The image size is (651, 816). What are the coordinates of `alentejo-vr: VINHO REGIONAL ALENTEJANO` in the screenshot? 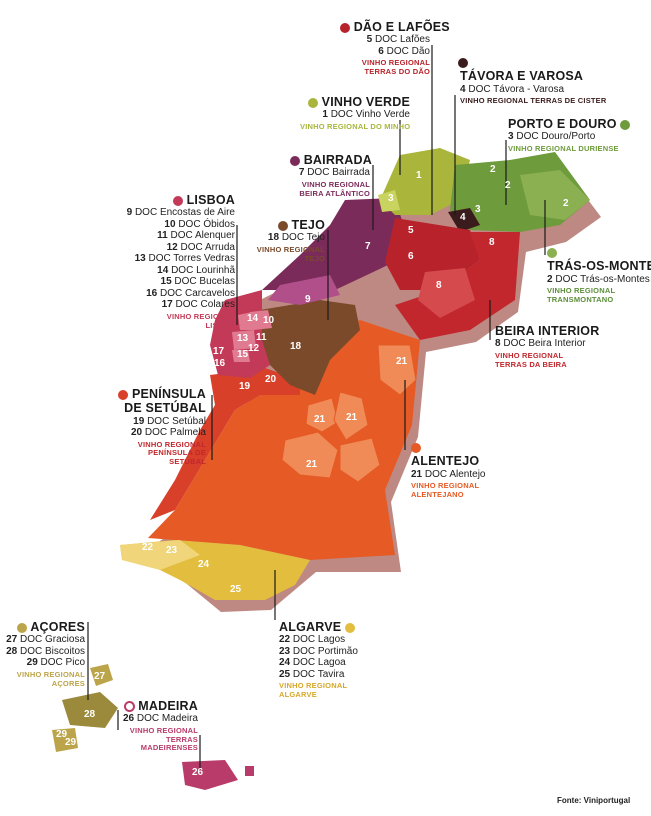 It's located at (445, 490).